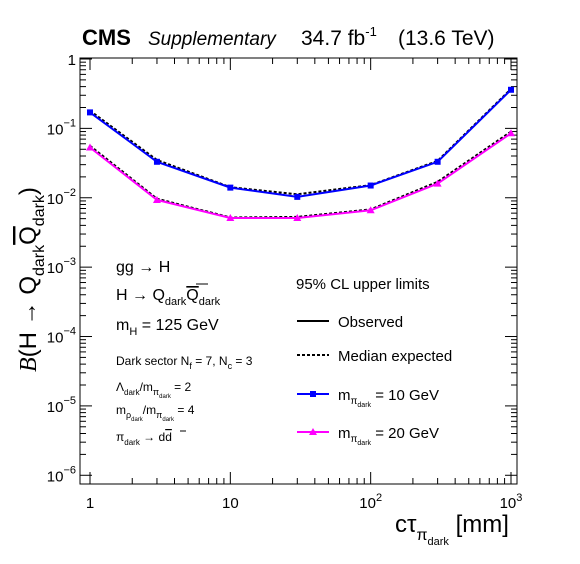 The width and height of the screenshot is (580, 564). Describe the element at coordinates (395, 356) in the screenshot. I see `legend-expected-label: Median expected` at that location.